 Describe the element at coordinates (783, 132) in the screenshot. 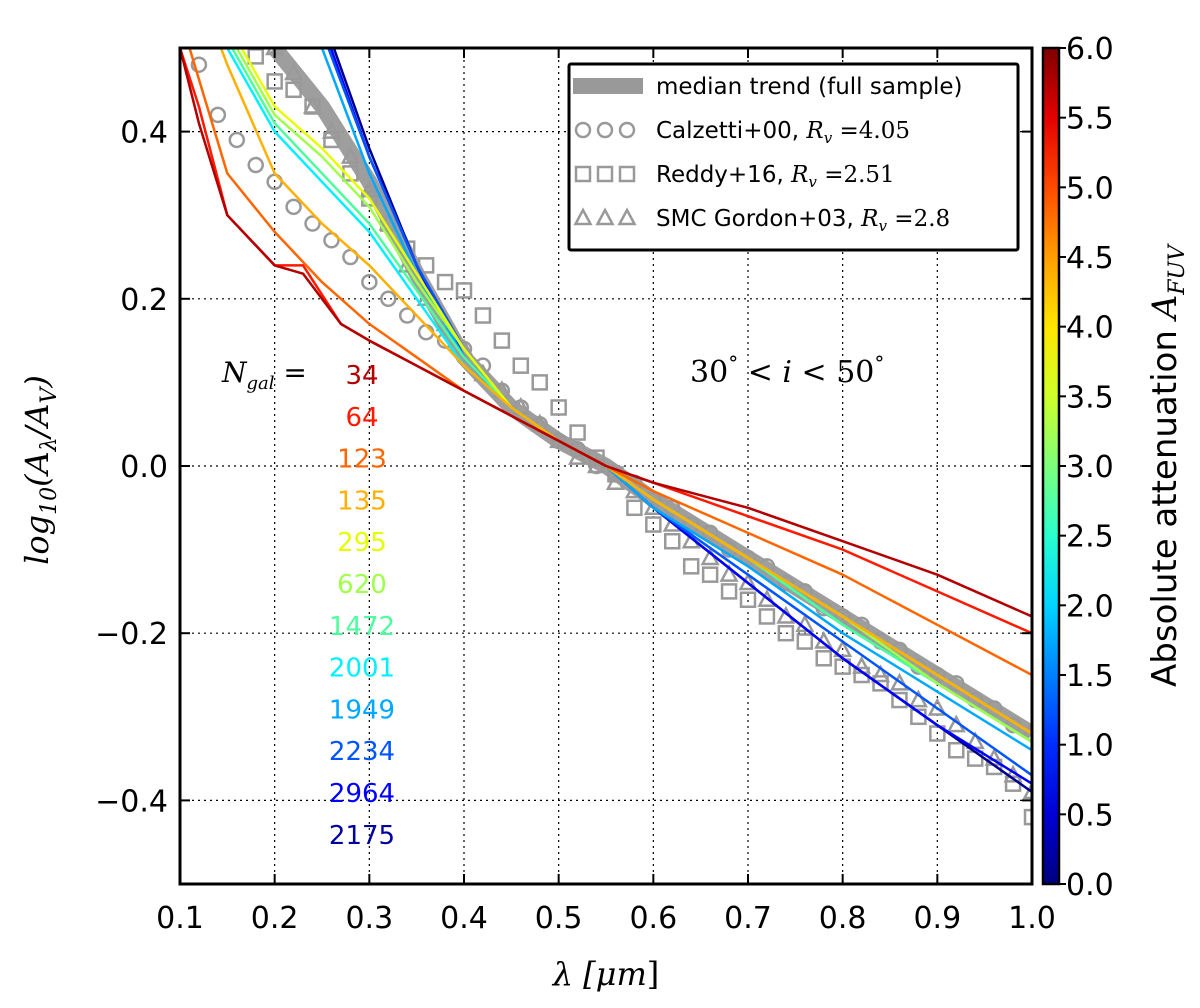

I see `legend-label-calzetti: Calzetti+00, Rv =4.05` at that location.